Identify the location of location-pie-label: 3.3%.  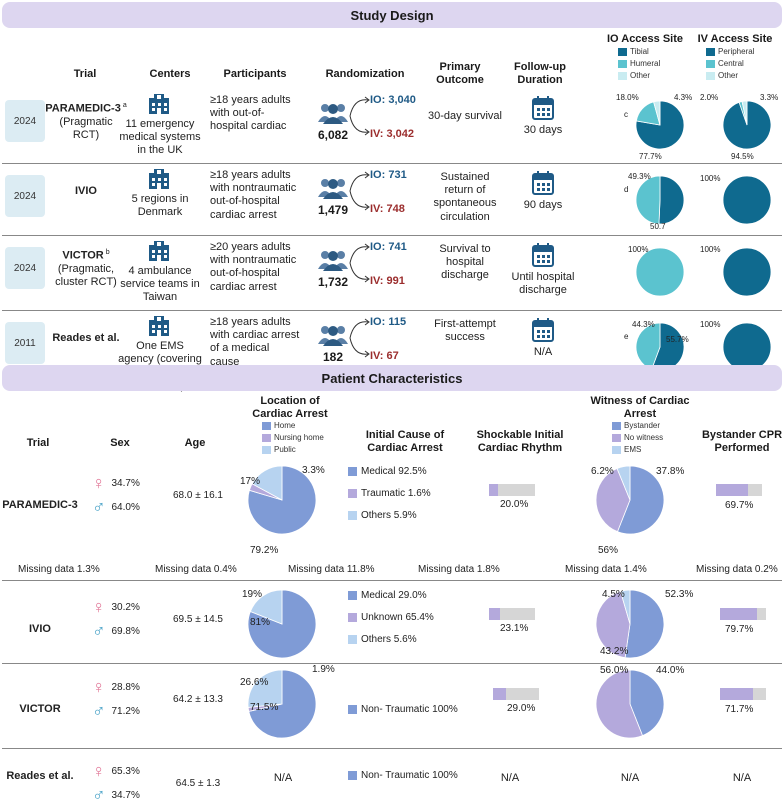
(313, 470).